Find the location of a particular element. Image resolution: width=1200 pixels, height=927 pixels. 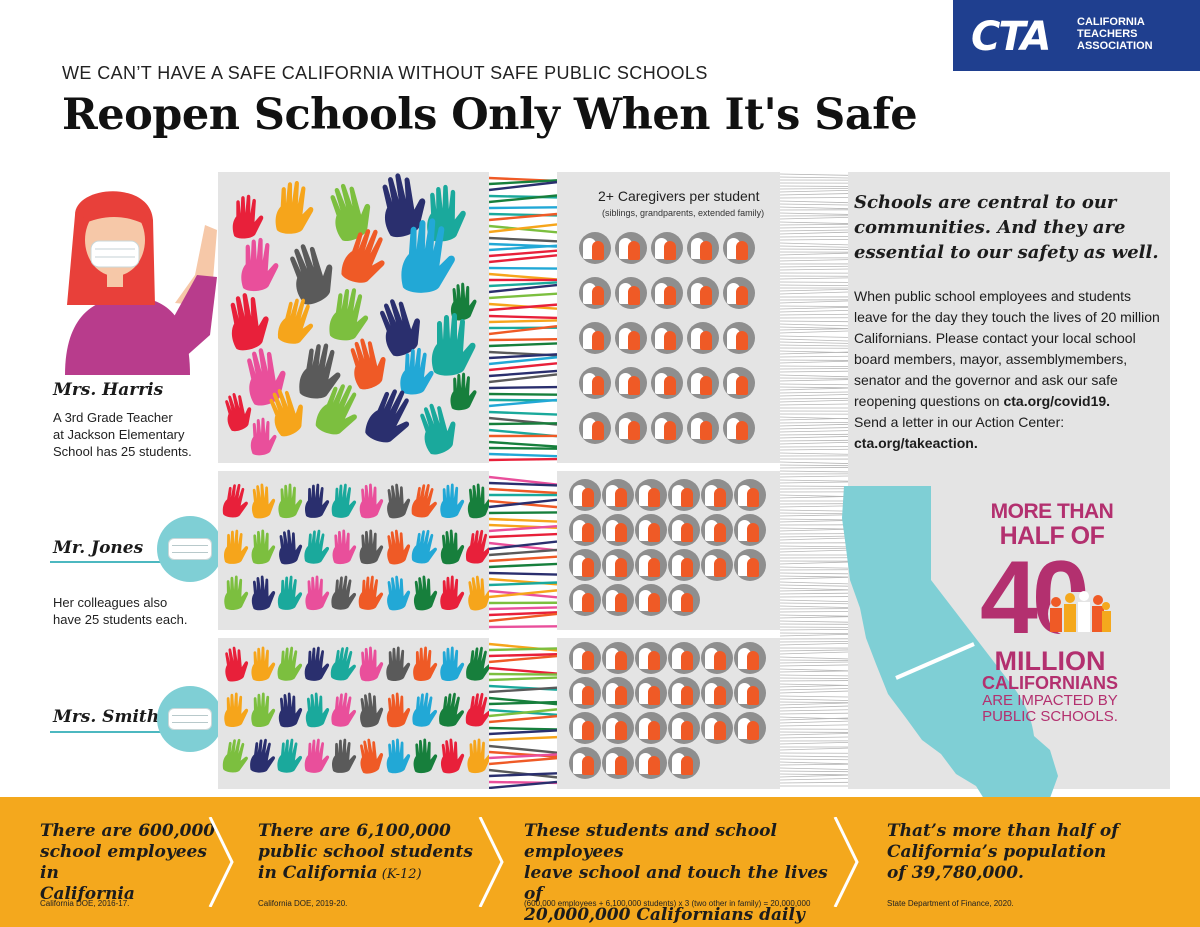

page-title: Reopen Schools Only When It's Safe is located at coordinates (490, 115).